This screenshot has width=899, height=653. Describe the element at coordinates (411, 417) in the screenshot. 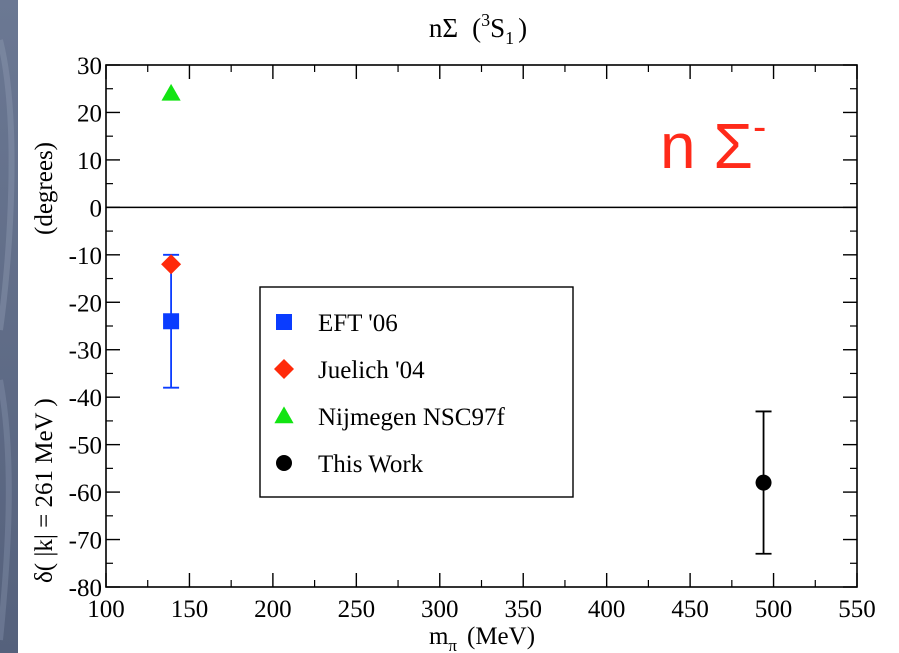

I see `legend-label: Nijmegen NSC97f` at that location.